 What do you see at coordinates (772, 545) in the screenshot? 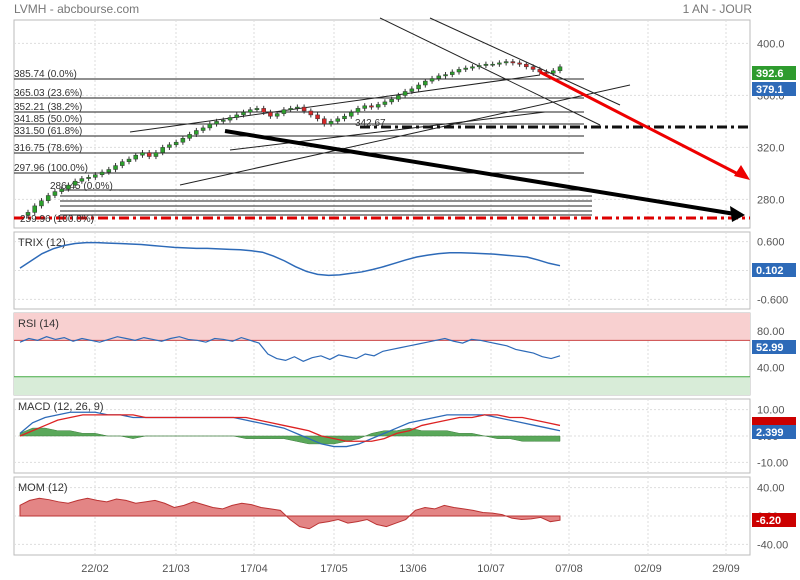
I see `y-tick-label: -40.00` at bounding box center [772, 545].